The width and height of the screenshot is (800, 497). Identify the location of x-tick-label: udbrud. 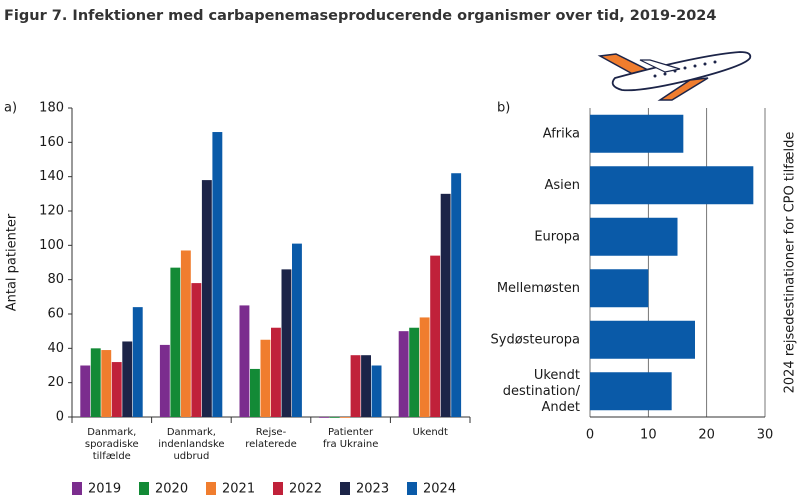
(191, 456).